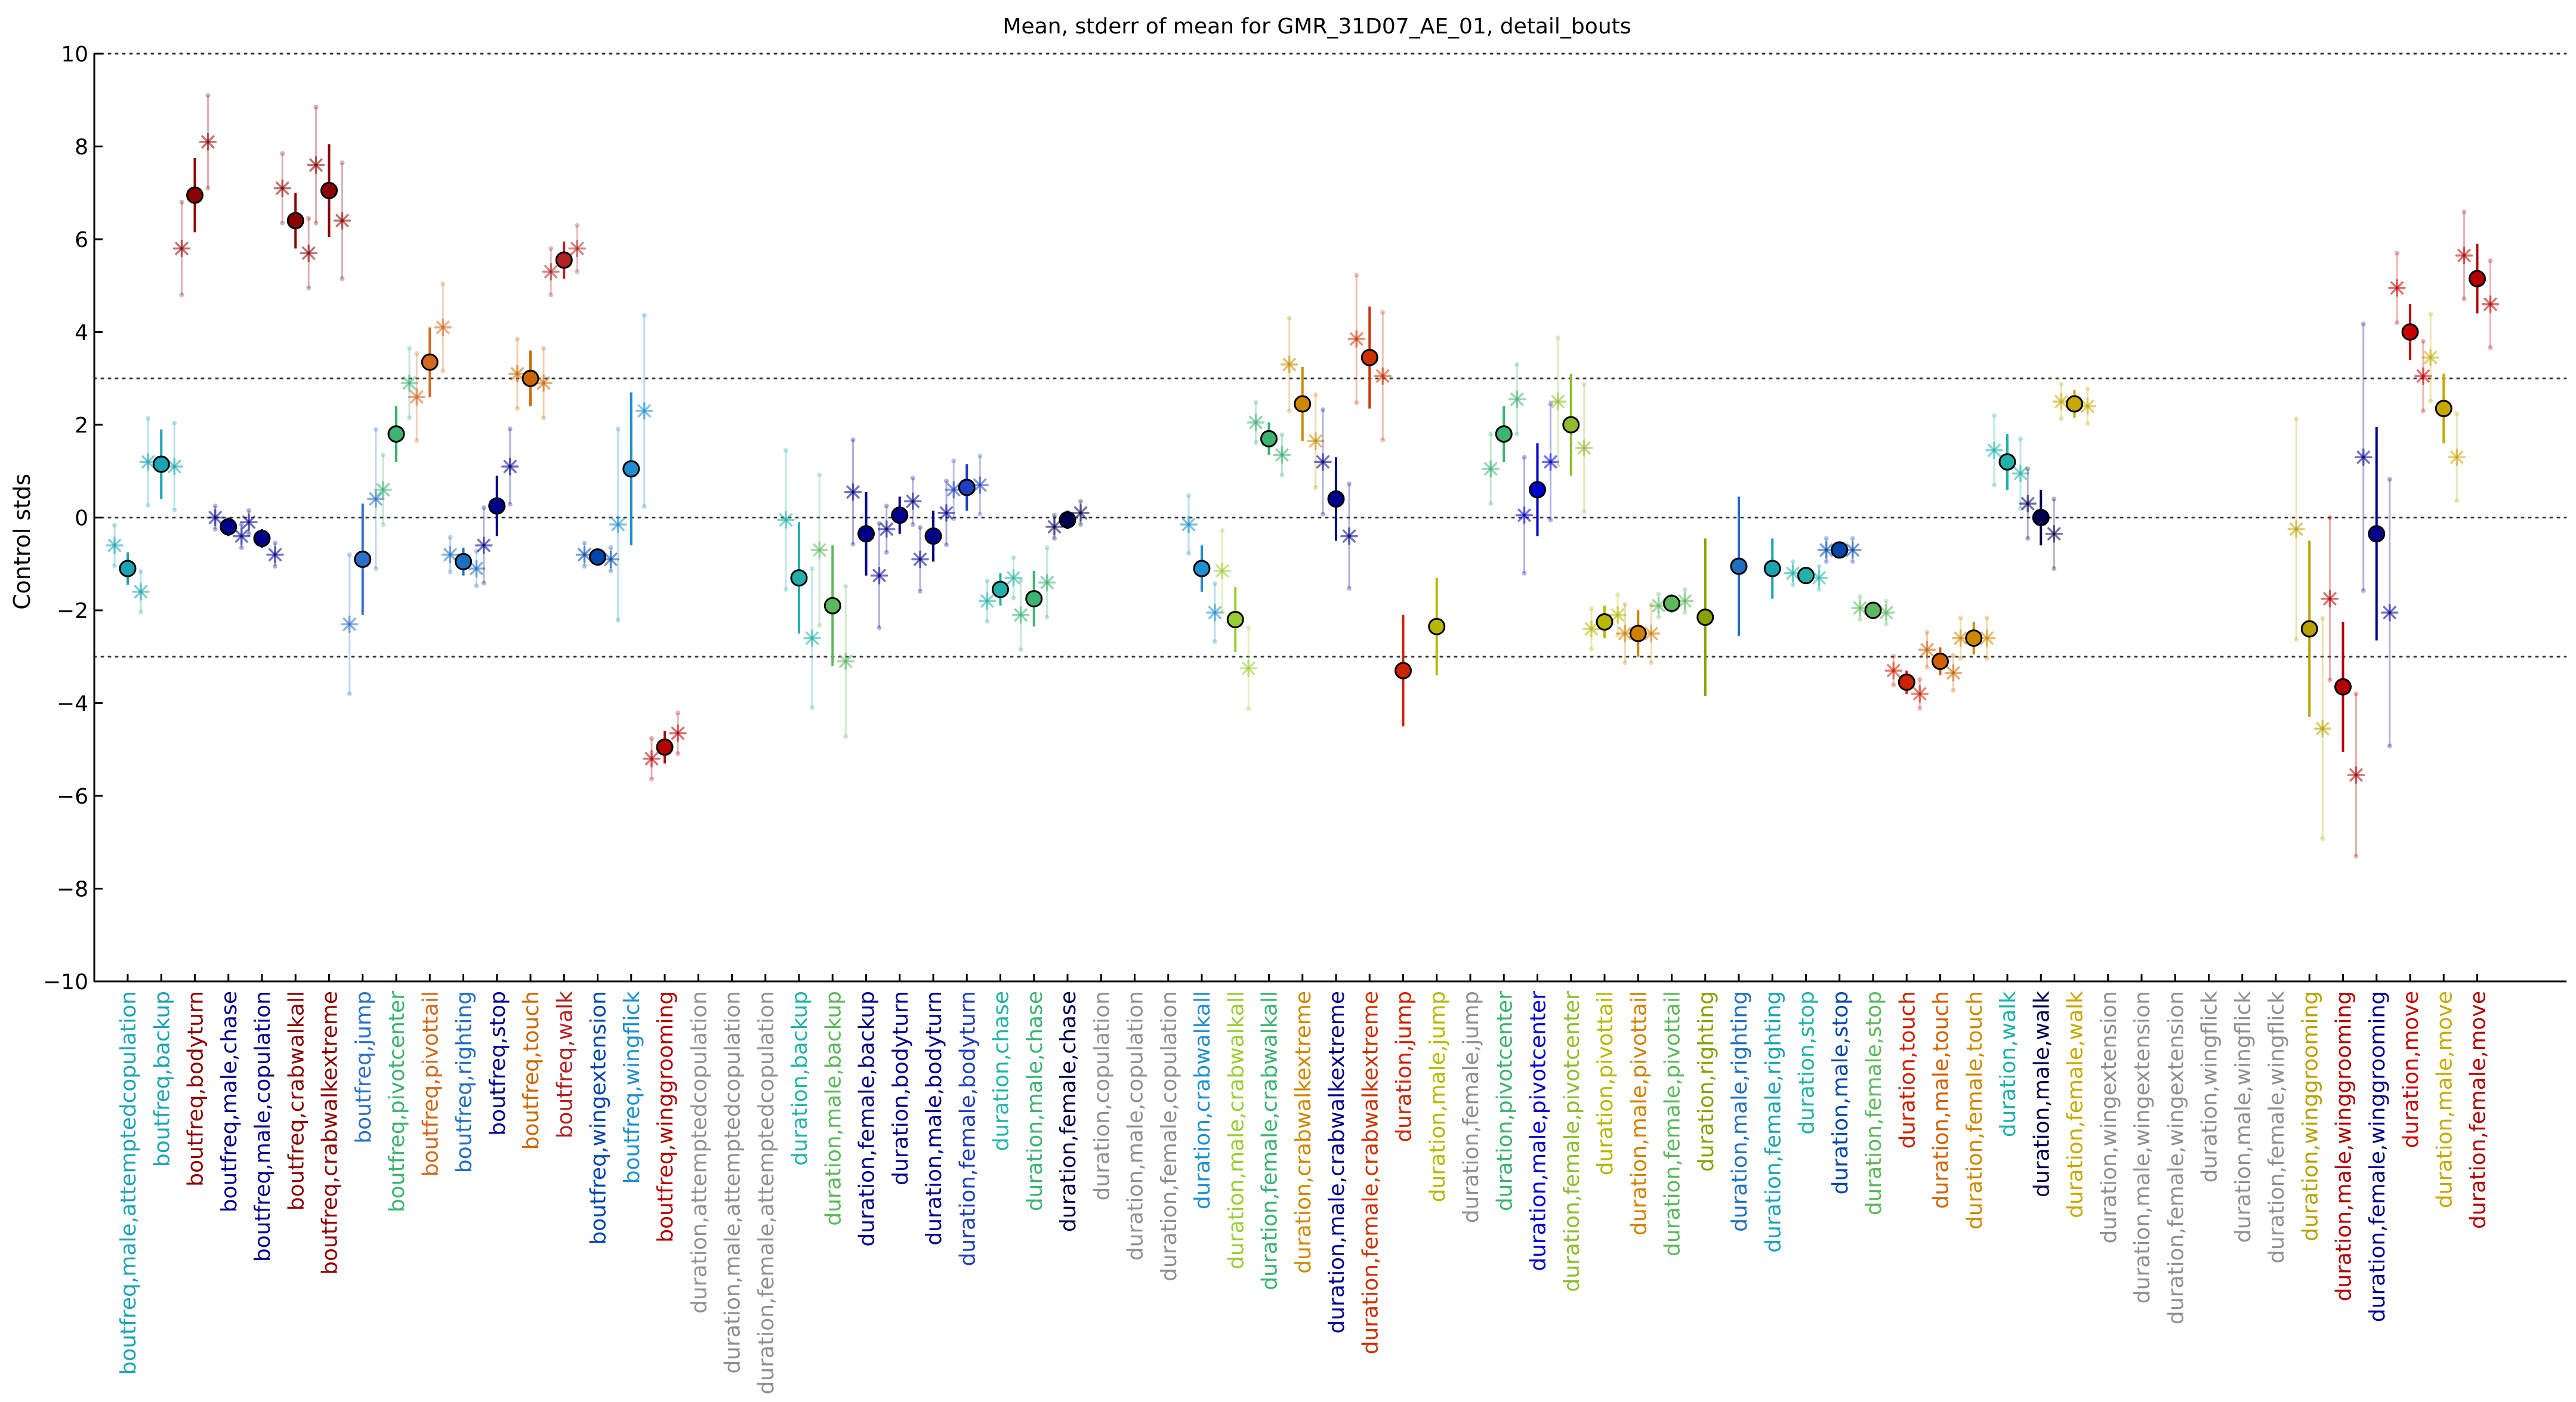 The height and width of the screenshot is (1402, 2576). What do you see at coordinates (1605, 1083) in the screenshot?
I see `x-tick-label: duration,pivottail` at bounding box center [1605, 1083].